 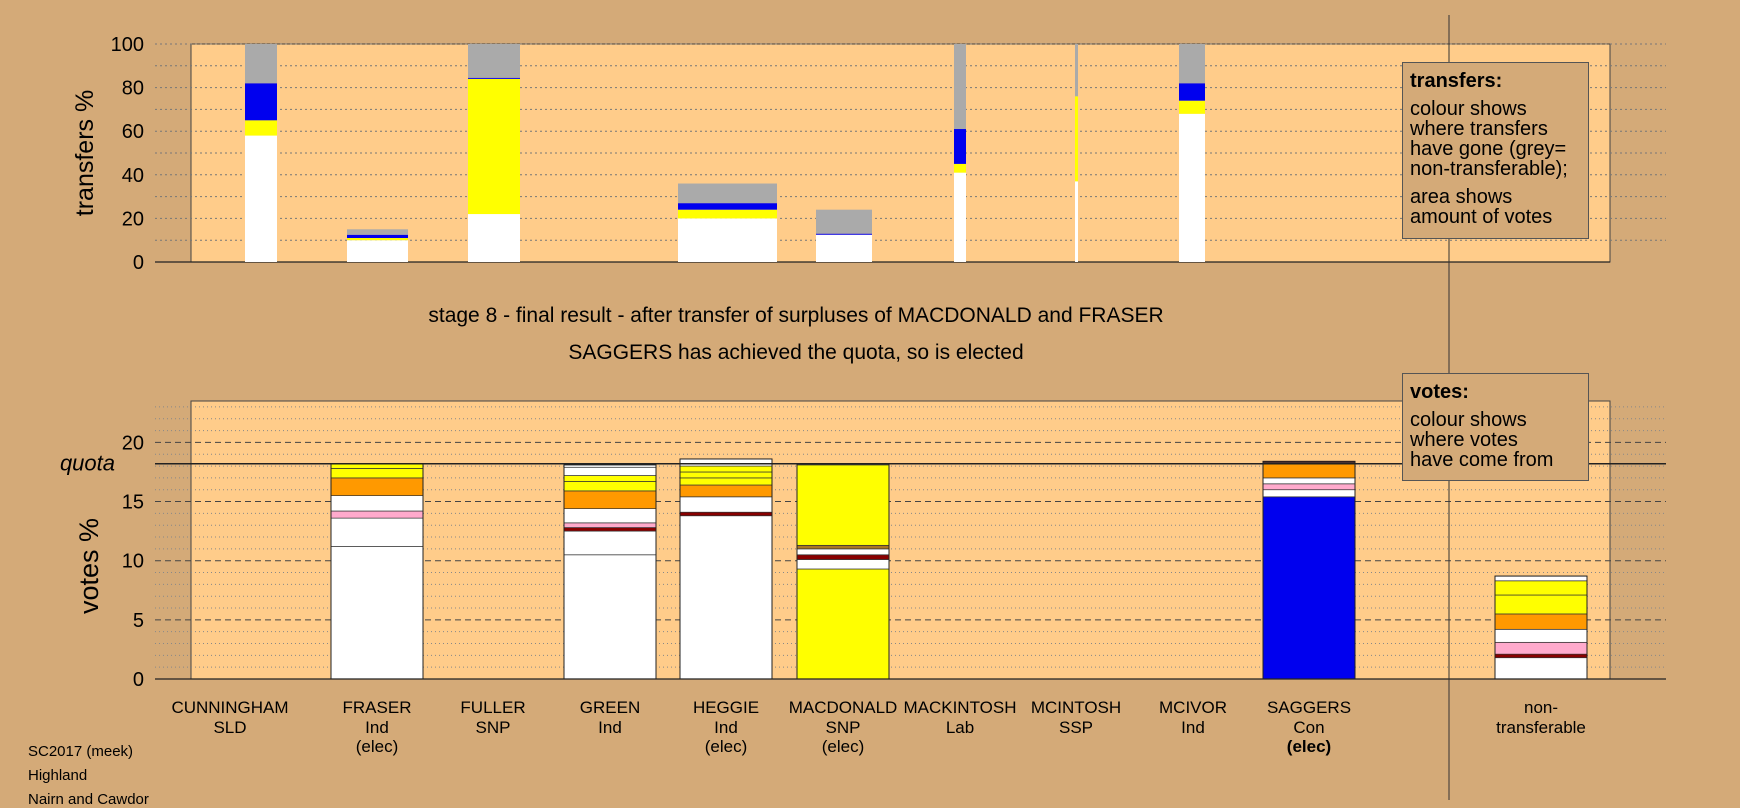 What do you see at coordinates (492, 707) in the screenshot?
I see `candidate-name-label: FULLER` at bounding box center [492, 707].